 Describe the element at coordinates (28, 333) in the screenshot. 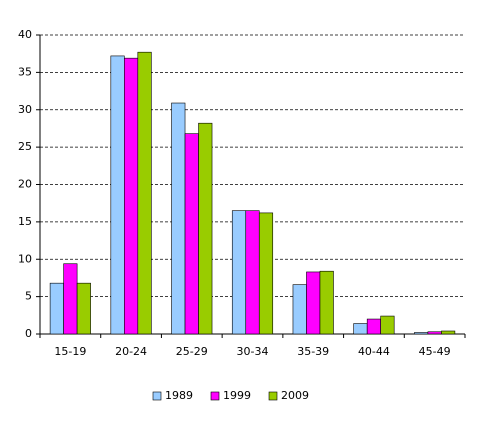

I see `y-tick-label: 0` at that location.